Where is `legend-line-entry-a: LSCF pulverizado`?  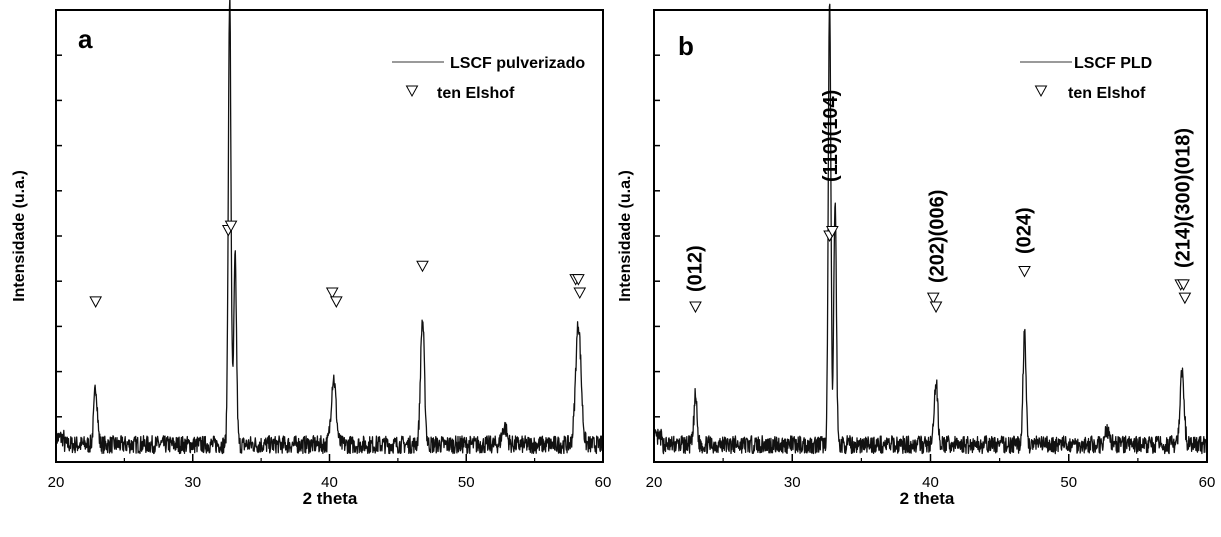 legend-line-entry-a: LSCF pulverizado is located at coordinates (517, 63).